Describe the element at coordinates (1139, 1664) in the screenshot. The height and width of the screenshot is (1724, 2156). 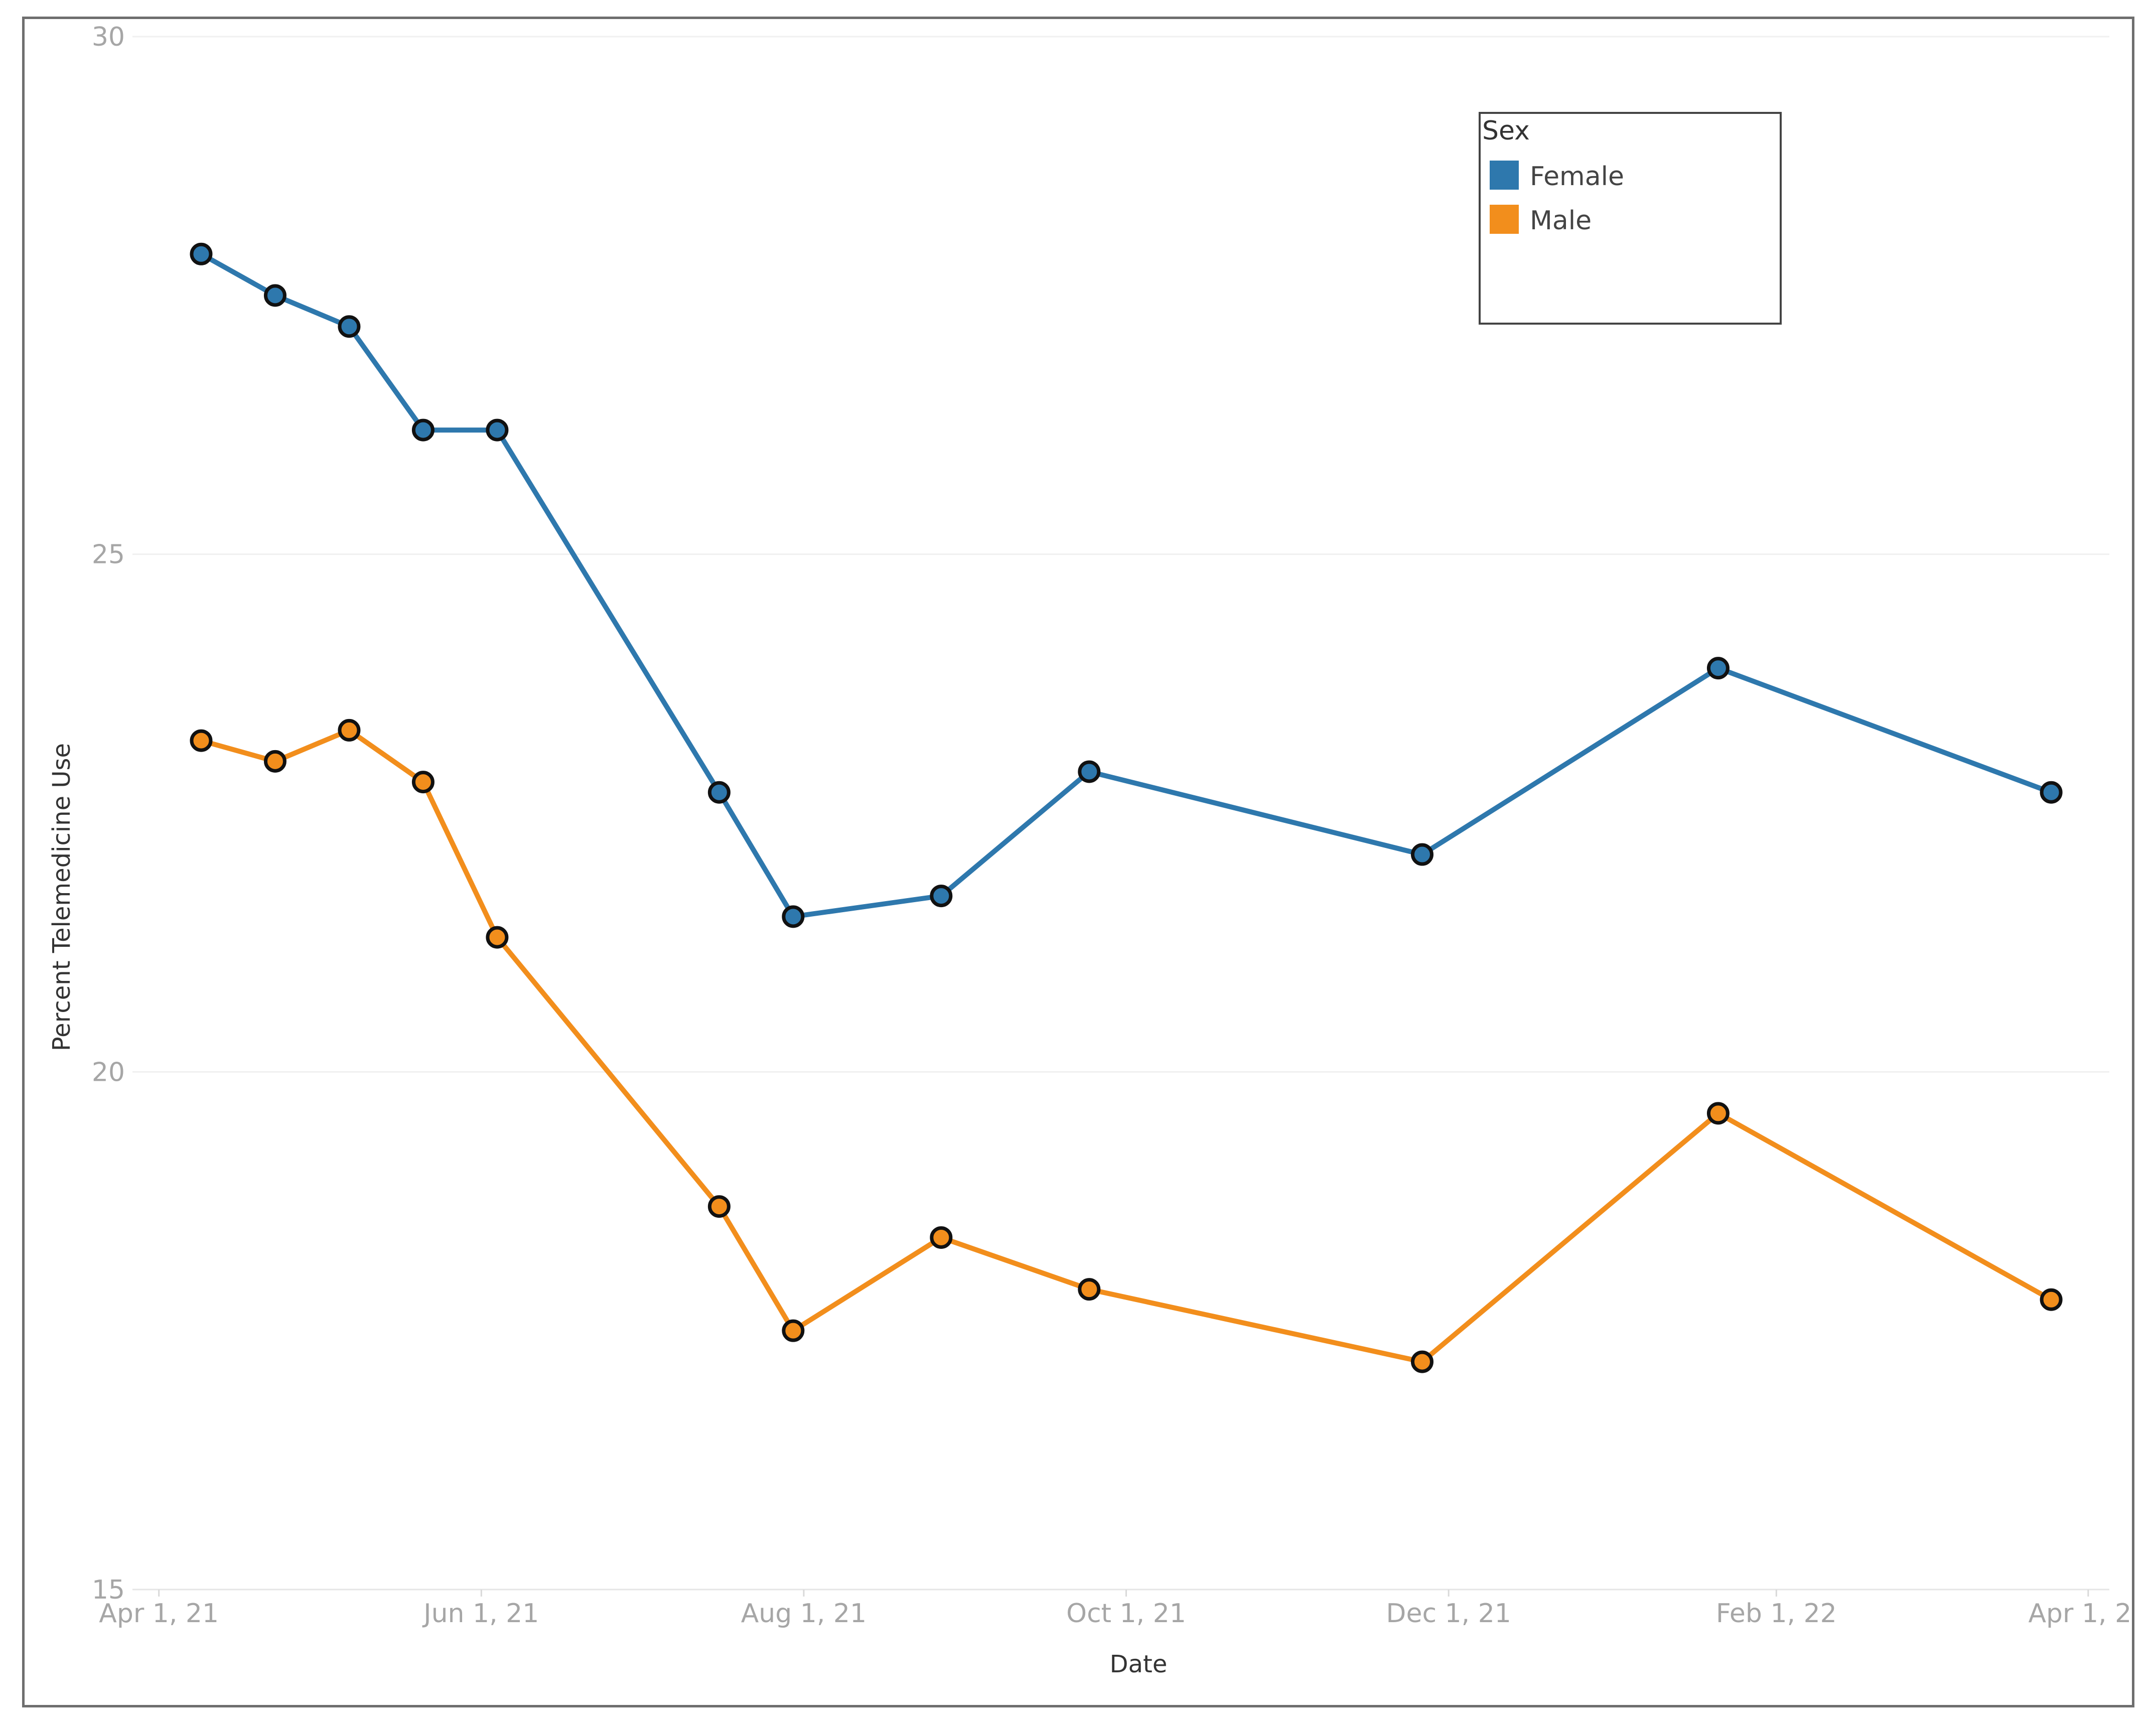
I see `x-axis-title: Date` at that location.